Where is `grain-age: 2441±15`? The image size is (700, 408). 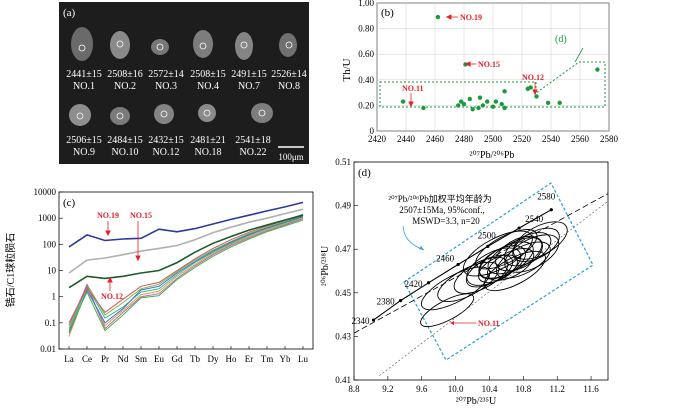
grain-age: 2441±15 is located at coordinates (84, 74).